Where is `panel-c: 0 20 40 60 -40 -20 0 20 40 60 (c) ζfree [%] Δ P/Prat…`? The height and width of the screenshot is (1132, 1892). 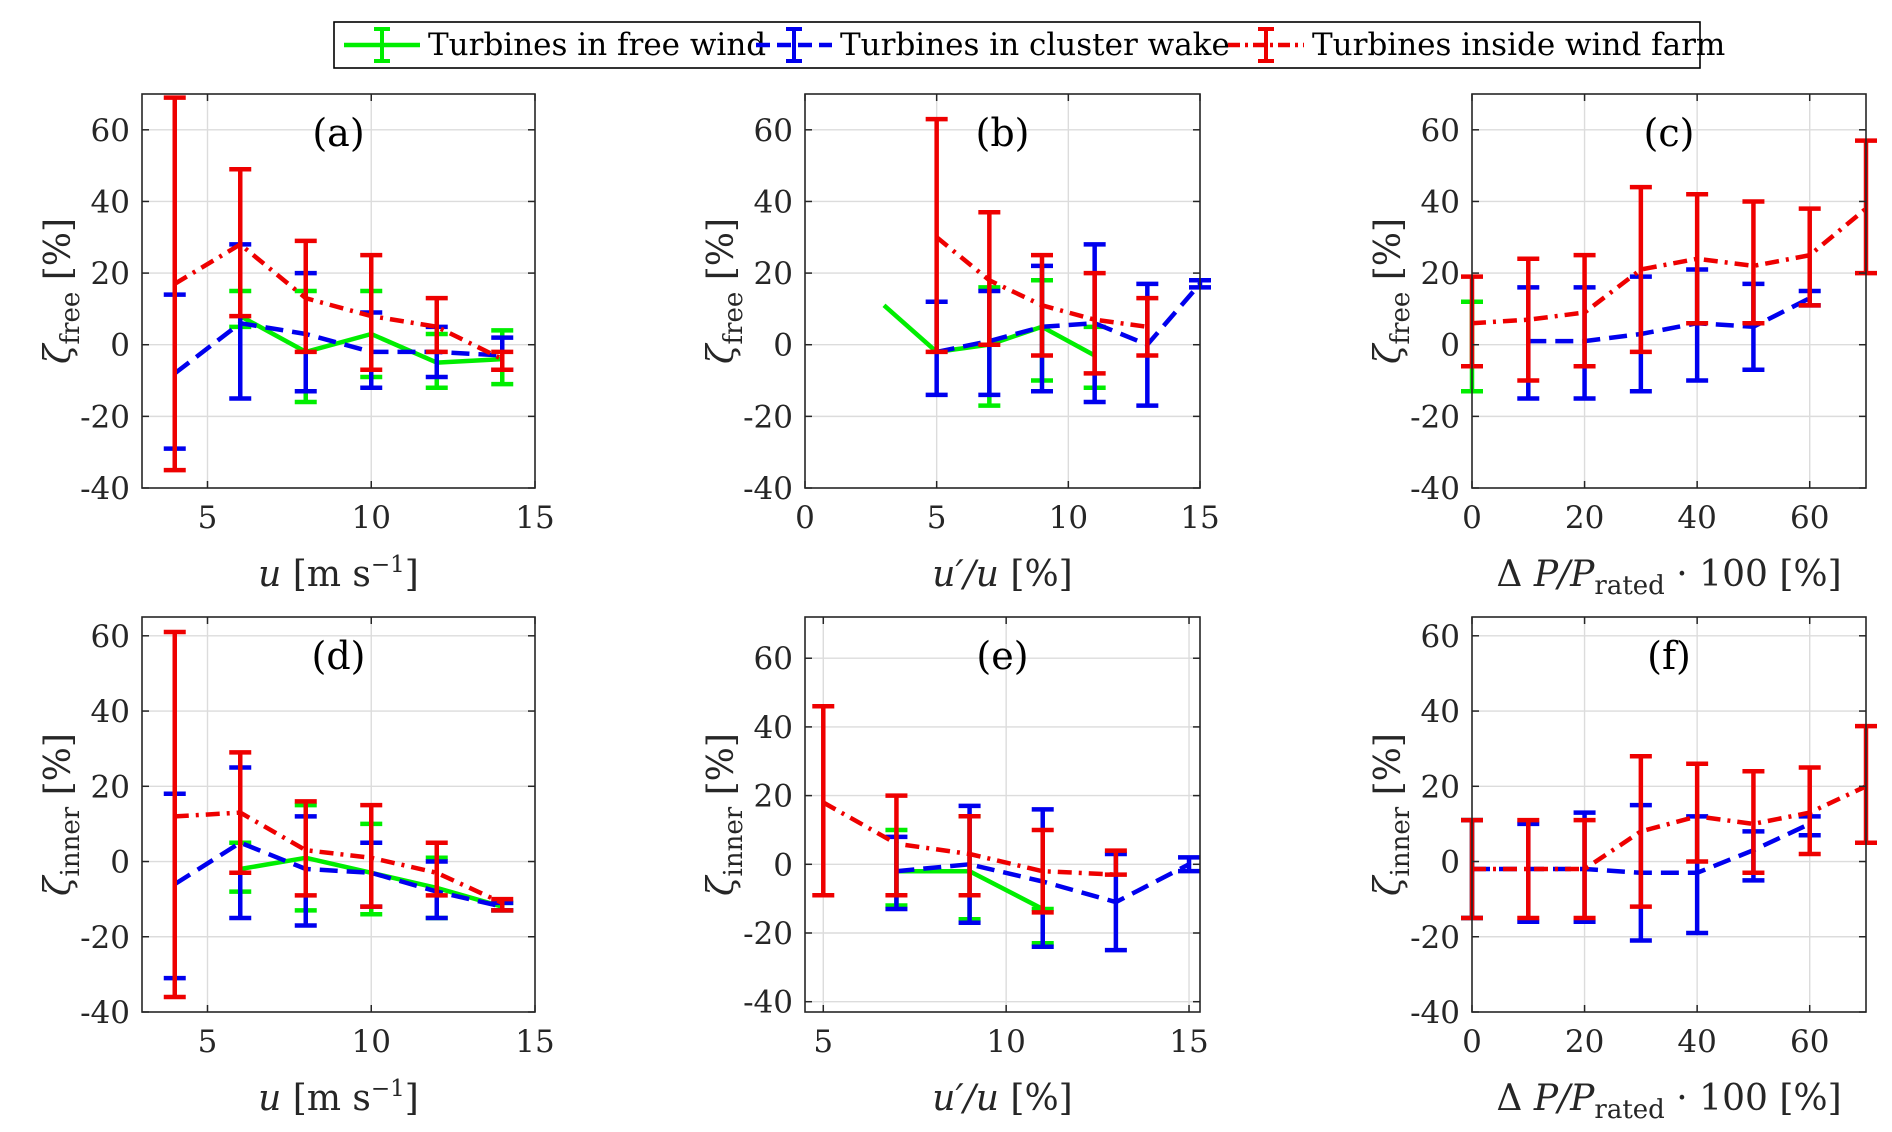
panel-c: 0 20 40 60 -40 -20 0 20 40 60 (c) ζfree [%] Δ P/Prat… is located at coordinates (1622, 347).